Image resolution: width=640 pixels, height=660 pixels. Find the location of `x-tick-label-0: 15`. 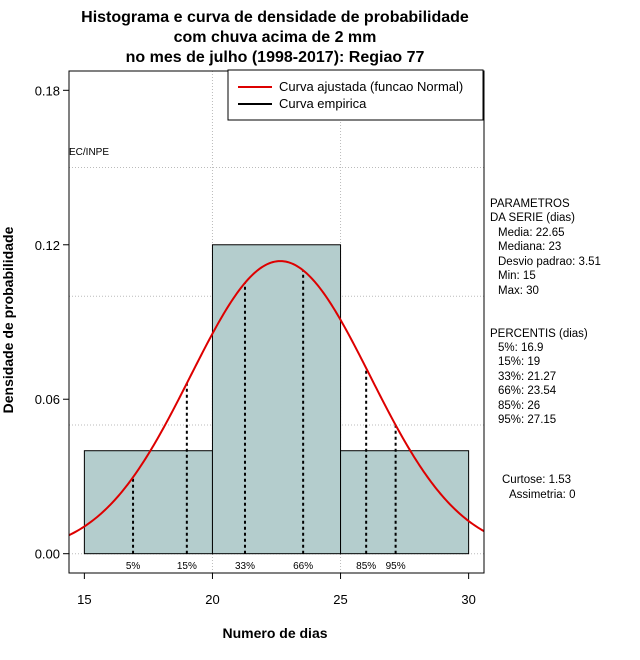

x-tick-label-0: 15 is located at coordinates (84, 599).